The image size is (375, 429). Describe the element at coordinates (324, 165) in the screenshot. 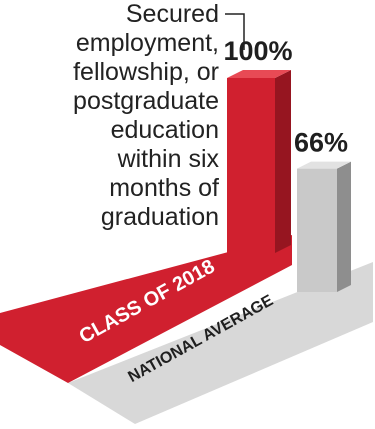

I see `bar-top-national-average` at that location.